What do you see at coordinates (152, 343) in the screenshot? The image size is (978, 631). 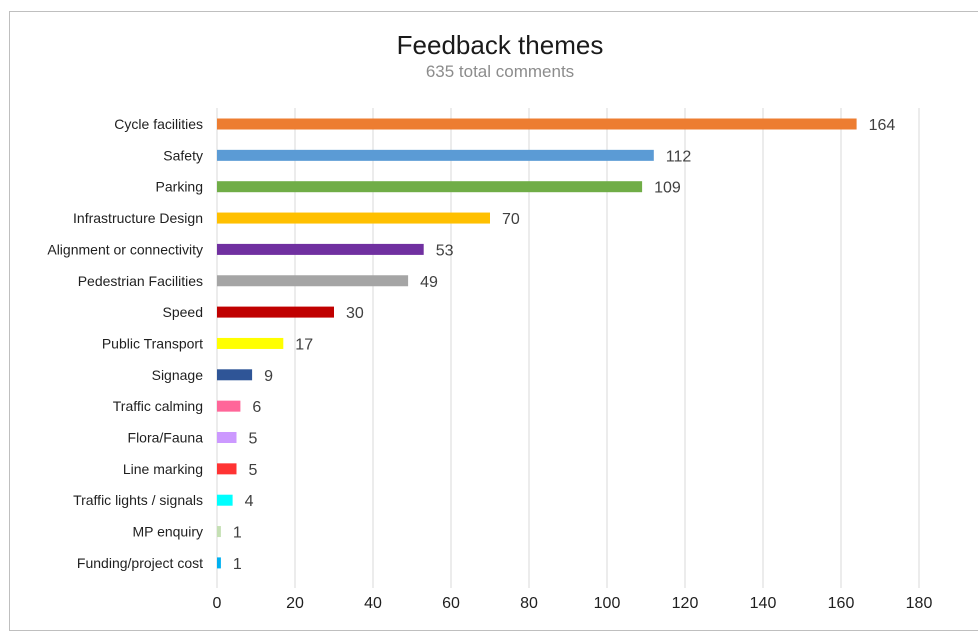 I see `category-label: Public Transport` at bounding box center [152, 343].